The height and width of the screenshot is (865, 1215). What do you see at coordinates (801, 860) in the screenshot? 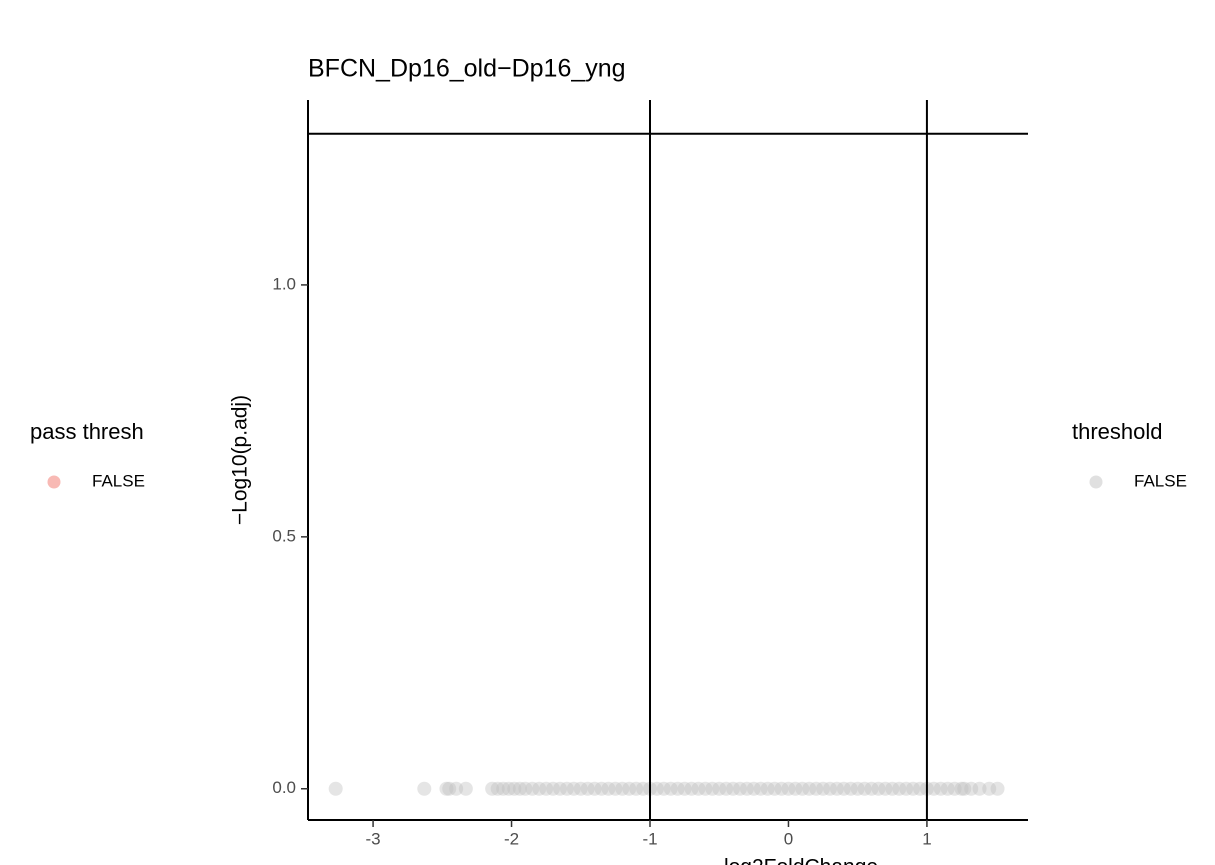
I see `x-axis-label: log2FoldChange` at bounding box center [801, 860].